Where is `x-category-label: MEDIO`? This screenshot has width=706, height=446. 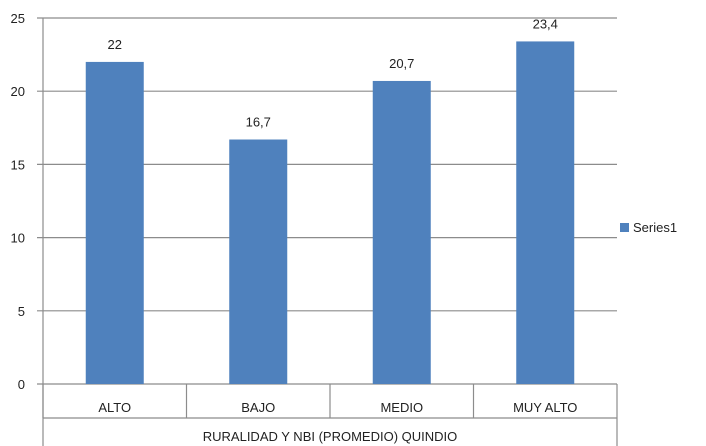 x-category-label: MEDIO is located at coordinates (401, 407).